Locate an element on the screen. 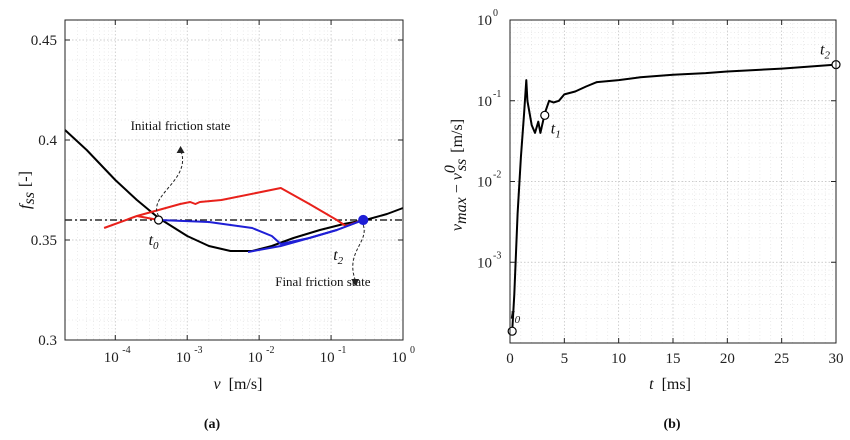 Image resolution: width=850 pixels, height=440 pixels. panel-b-xtick-label: 20 is located at coordinates (727, 359).